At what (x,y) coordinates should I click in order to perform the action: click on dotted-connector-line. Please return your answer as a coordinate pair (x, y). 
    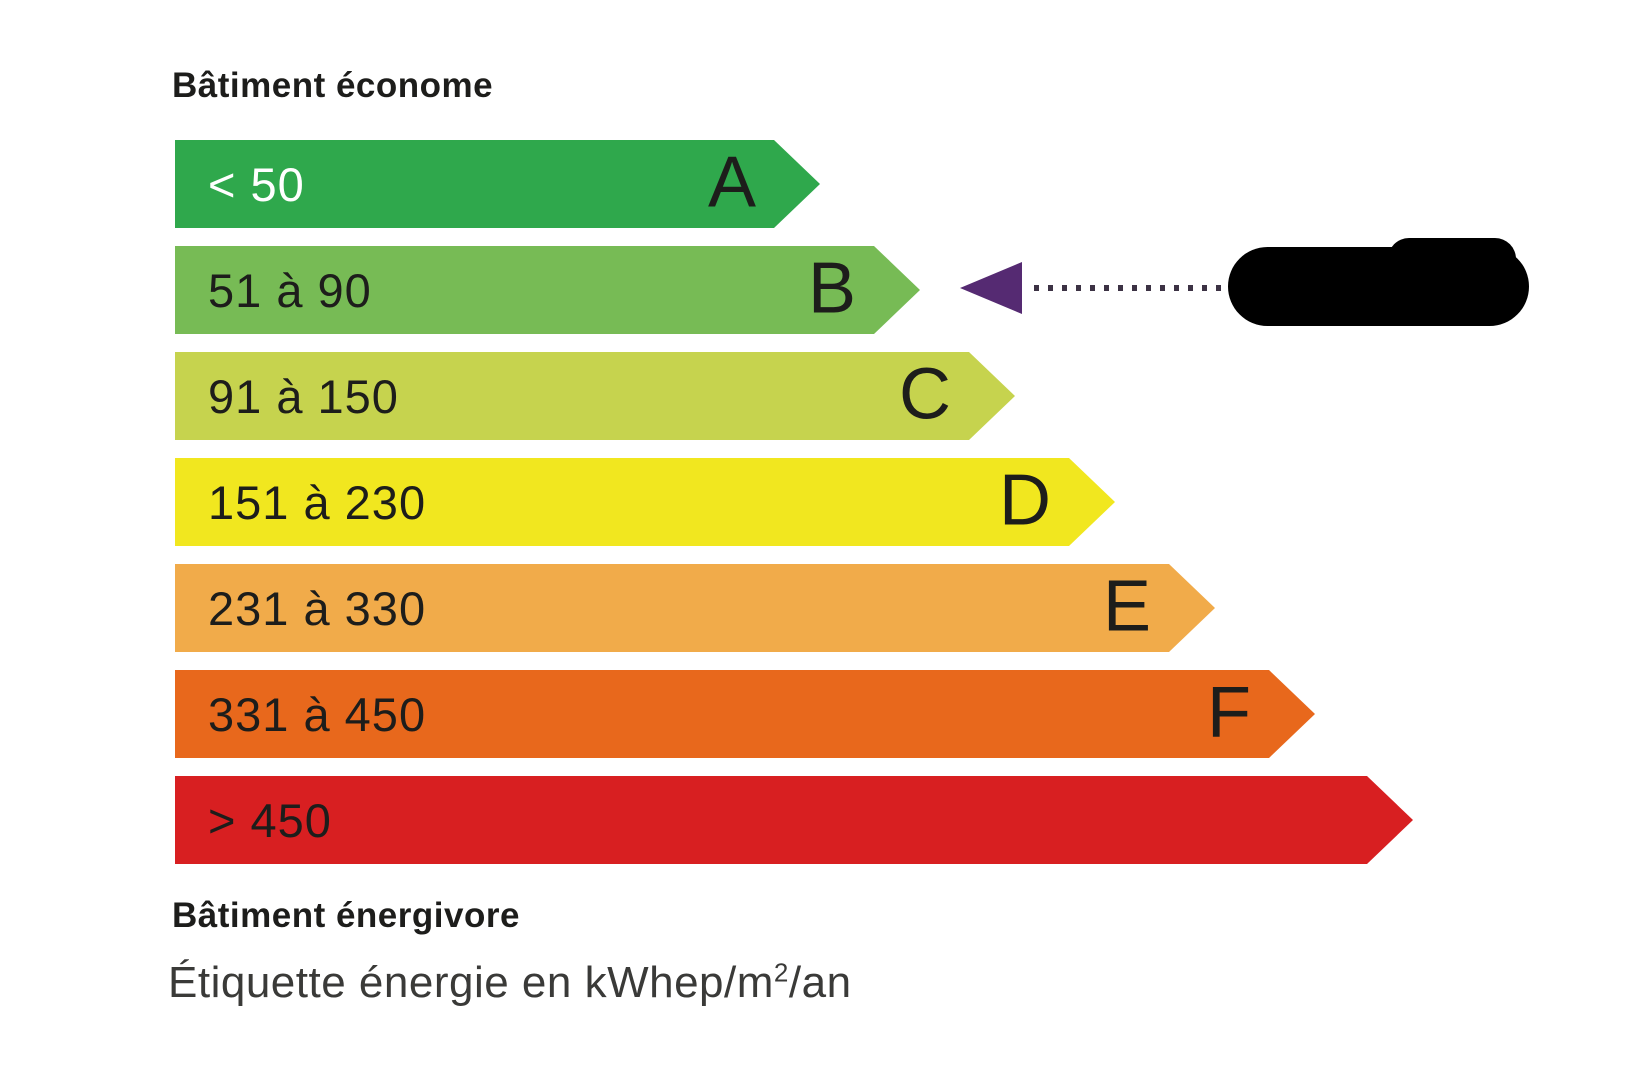
    Looking at the image, I should click on (1131, 288).